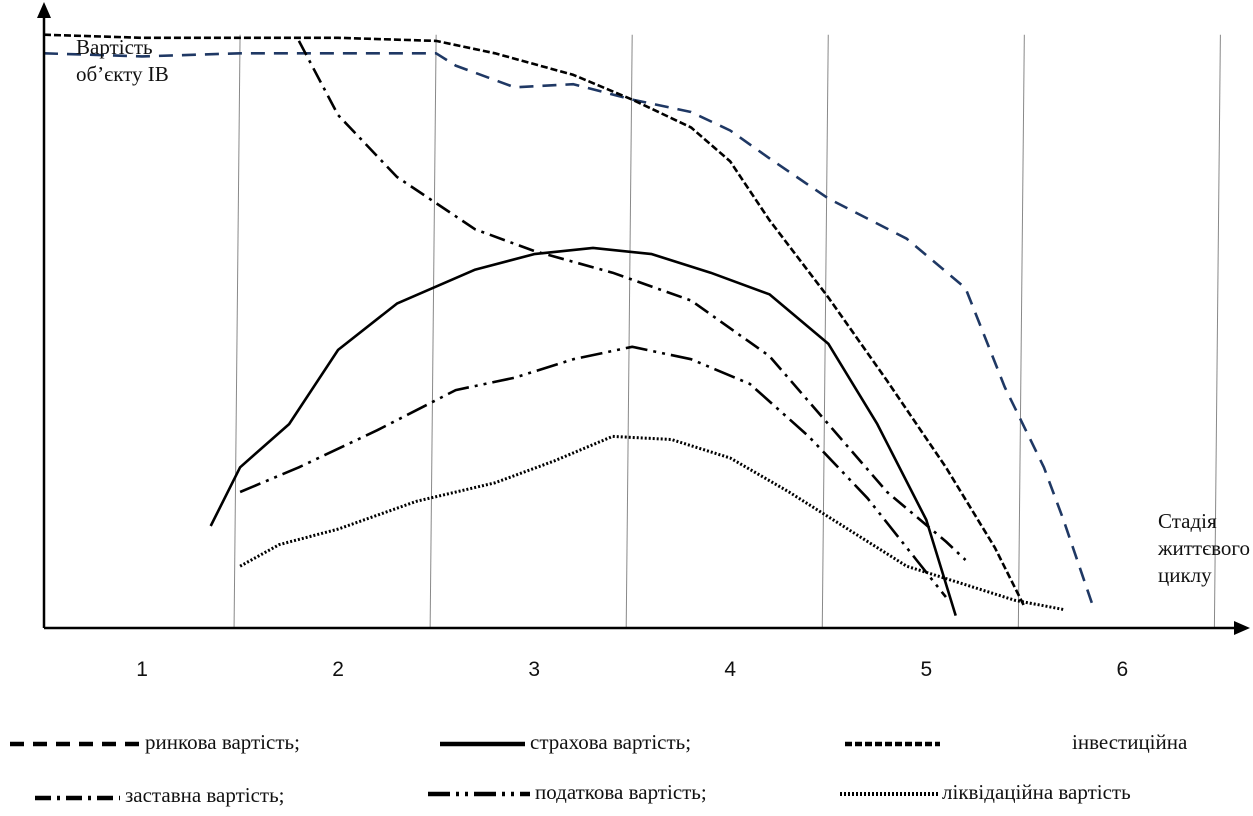 The width and height of the screenshot is (1253, 816). What do you see at coordinates (632, 669) in the screenshot?
I see `x-tick-labels: 1 2 3 4 5 6` at bounding box center [632, 669].